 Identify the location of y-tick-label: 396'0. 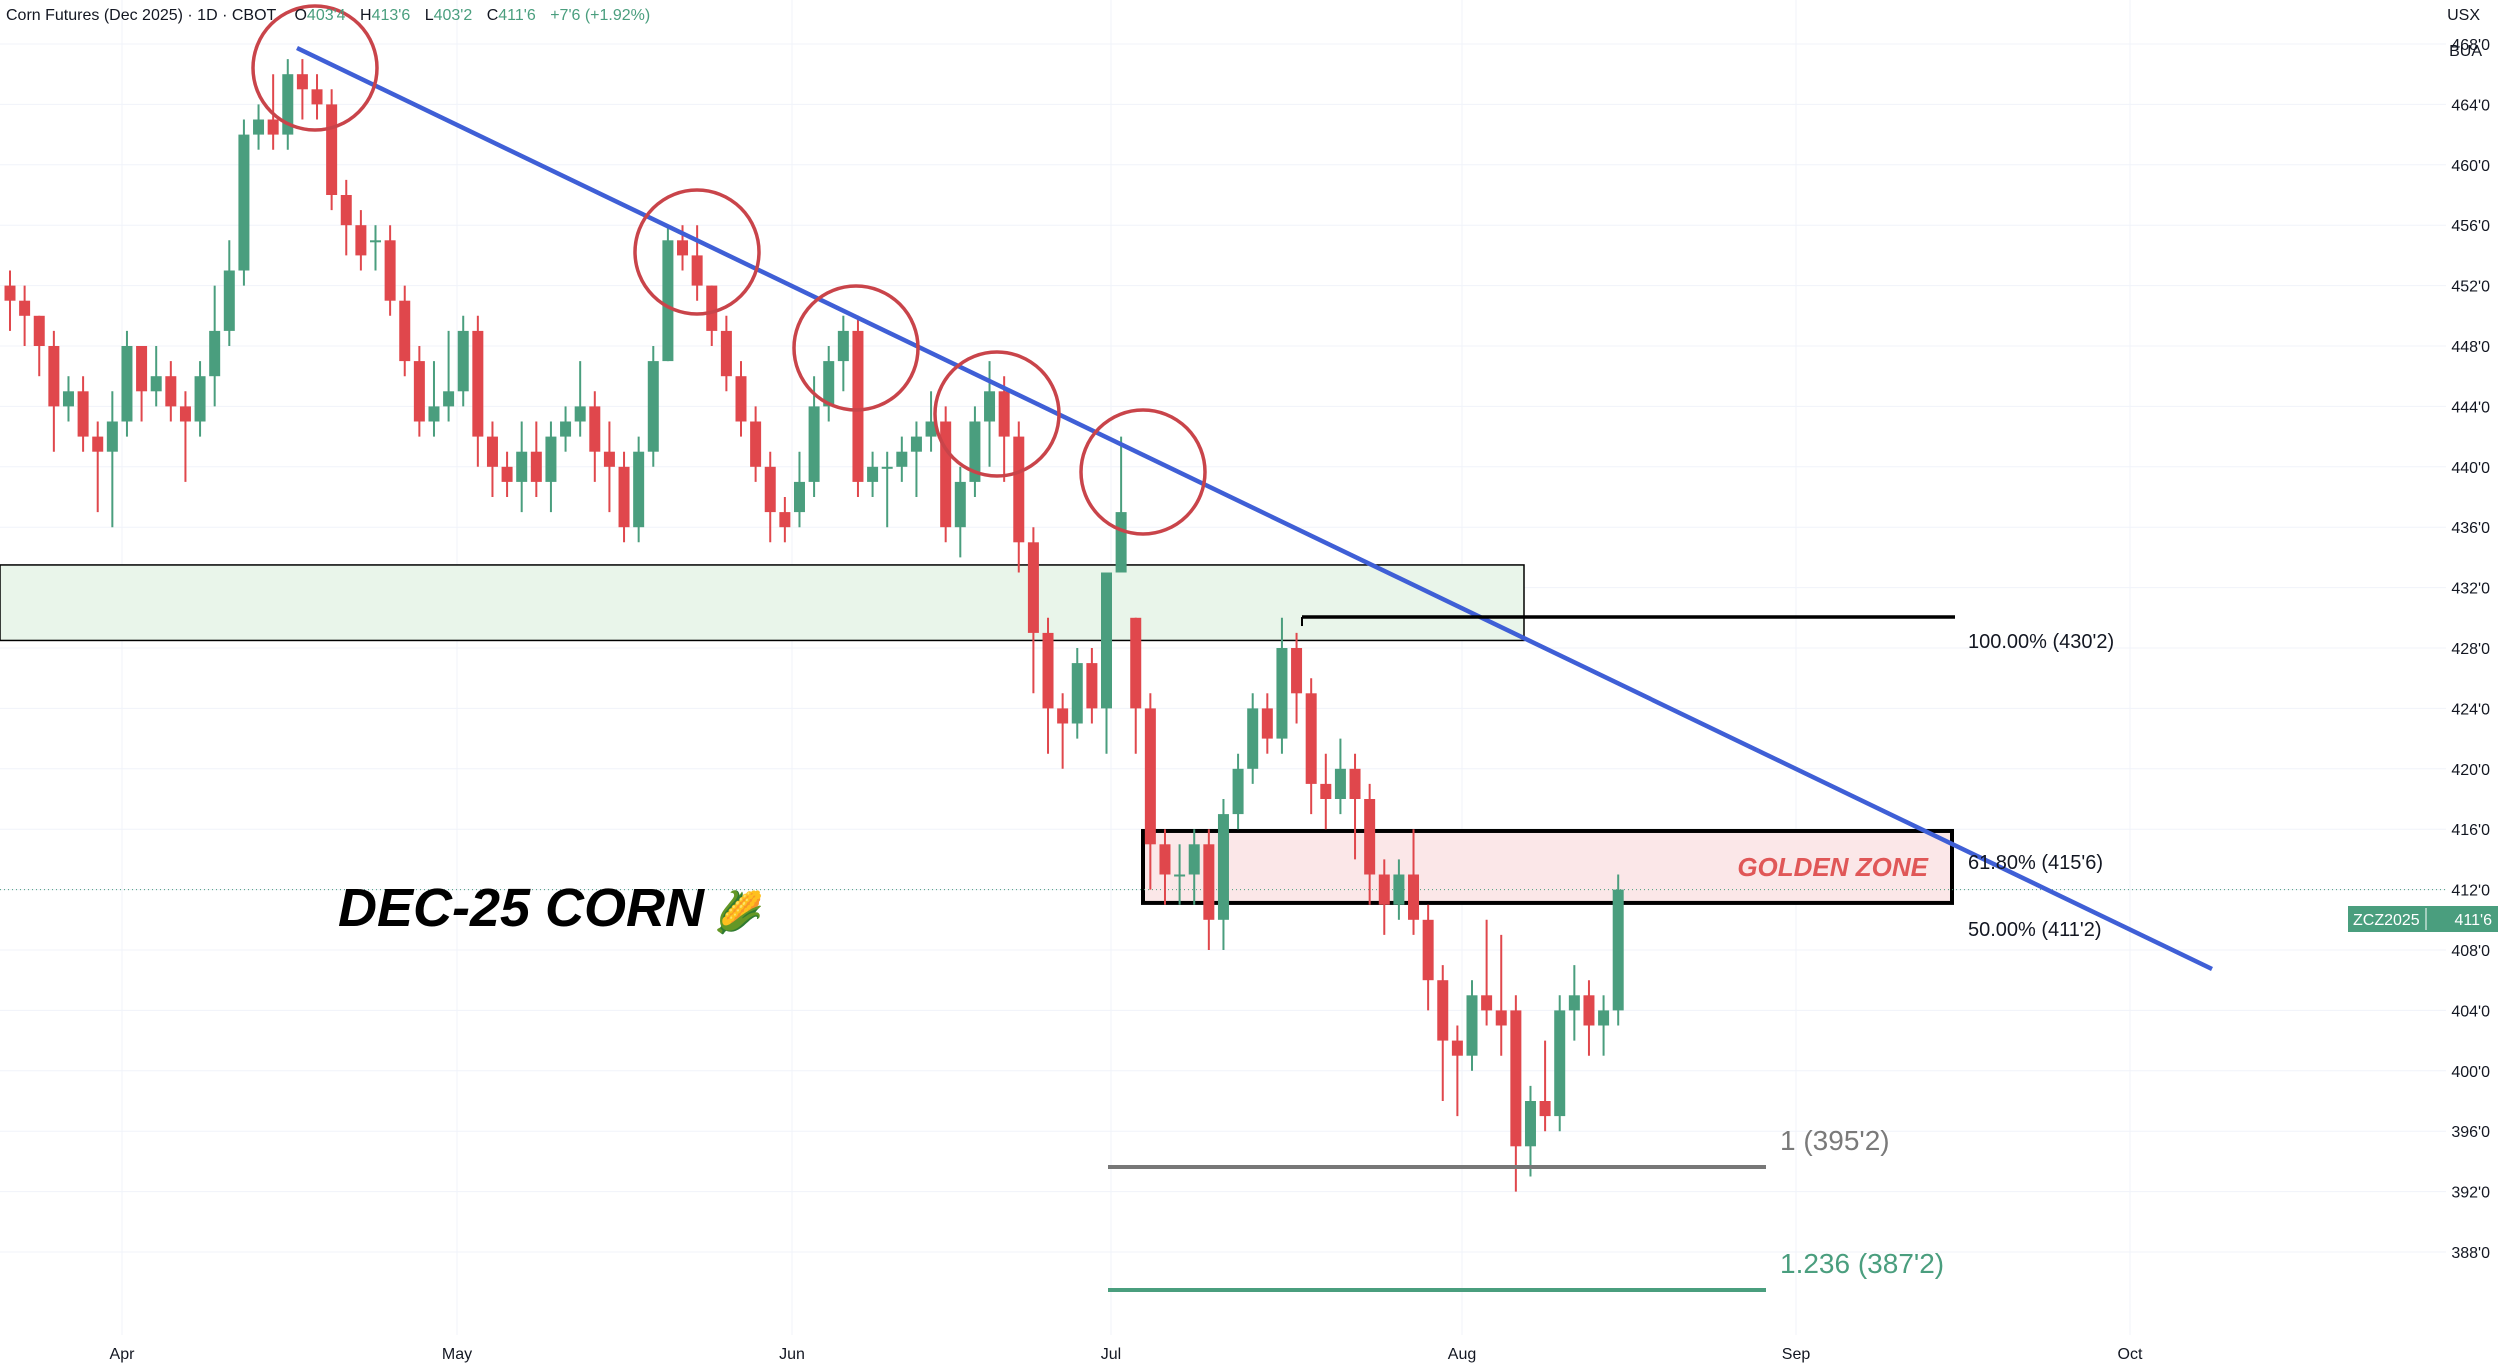
(2470, 1132).